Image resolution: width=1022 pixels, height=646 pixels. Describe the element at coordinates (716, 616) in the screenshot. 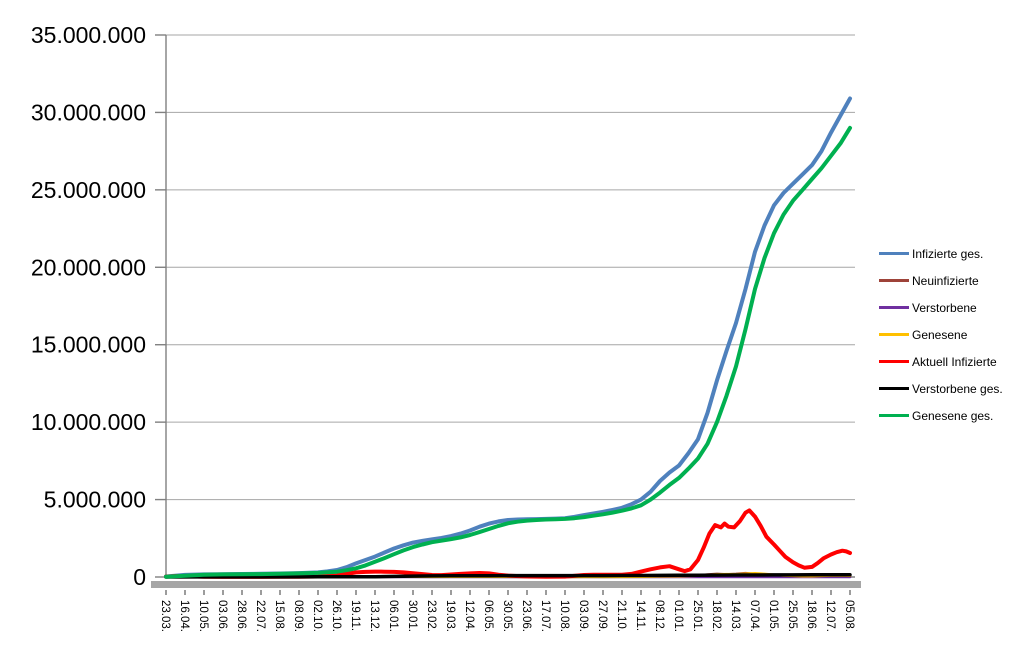

I see `x-tick-label: 18.02.` at that location.